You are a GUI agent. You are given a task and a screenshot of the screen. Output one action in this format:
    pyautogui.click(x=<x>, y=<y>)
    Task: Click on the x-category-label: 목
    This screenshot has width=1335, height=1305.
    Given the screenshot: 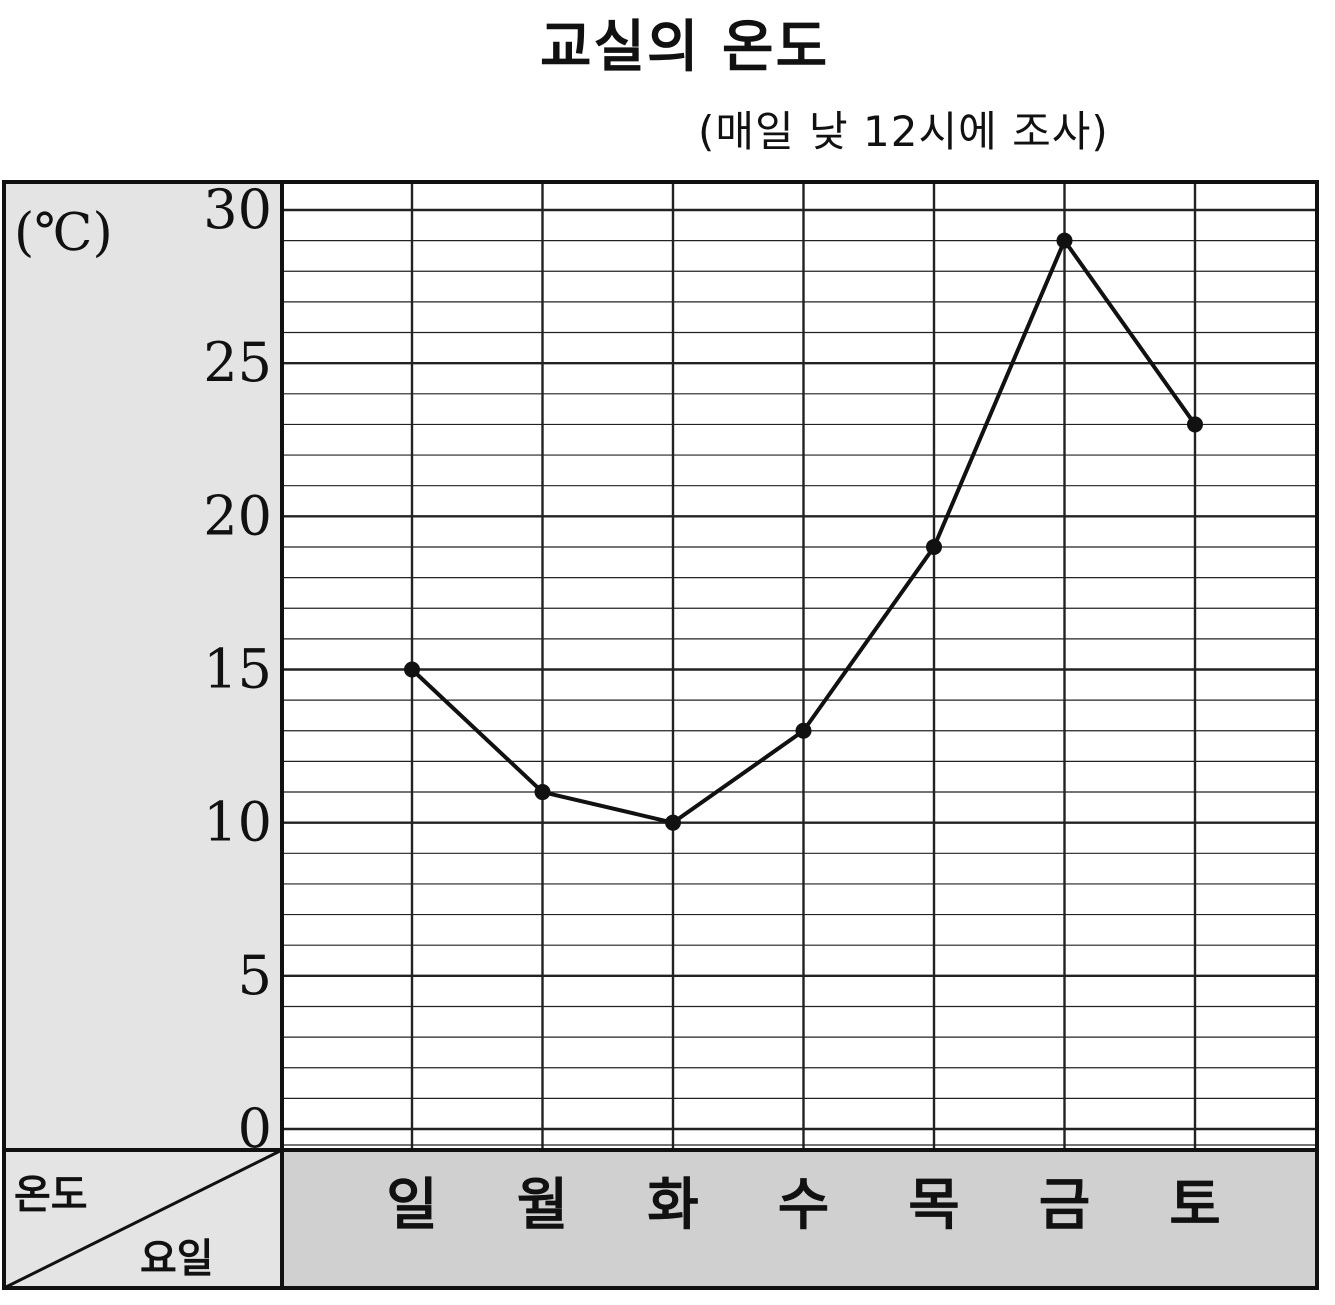 What is the action you would take?
    pyautogui.click(x=934, y=1205)
    